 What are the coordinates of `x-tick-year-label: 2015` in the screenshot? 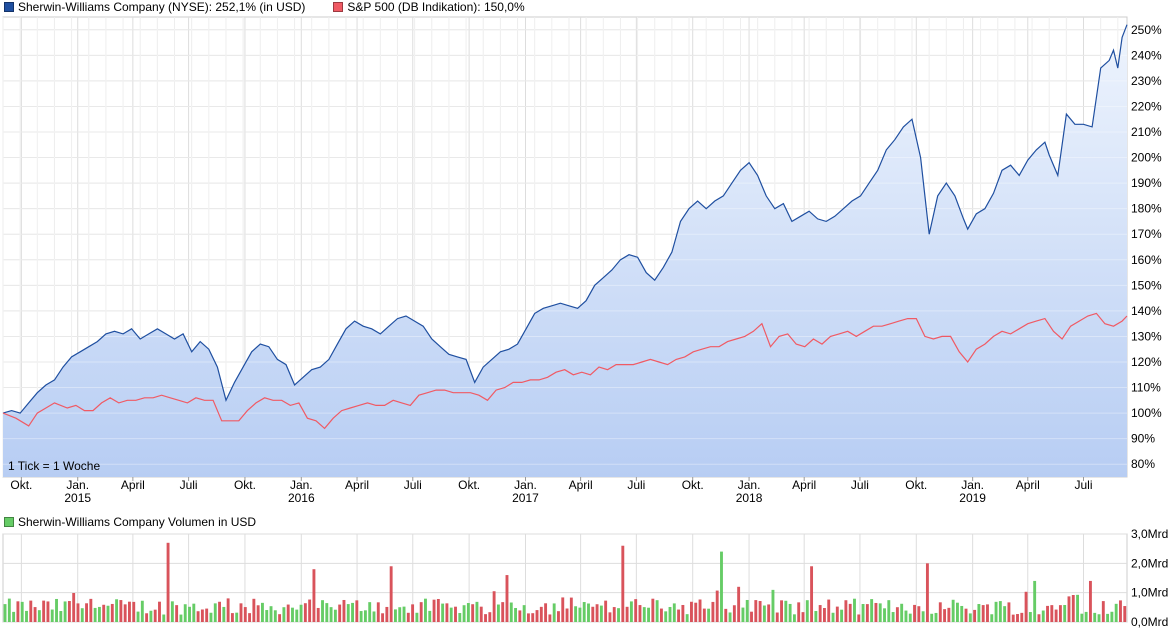 It's located at (77, 498).